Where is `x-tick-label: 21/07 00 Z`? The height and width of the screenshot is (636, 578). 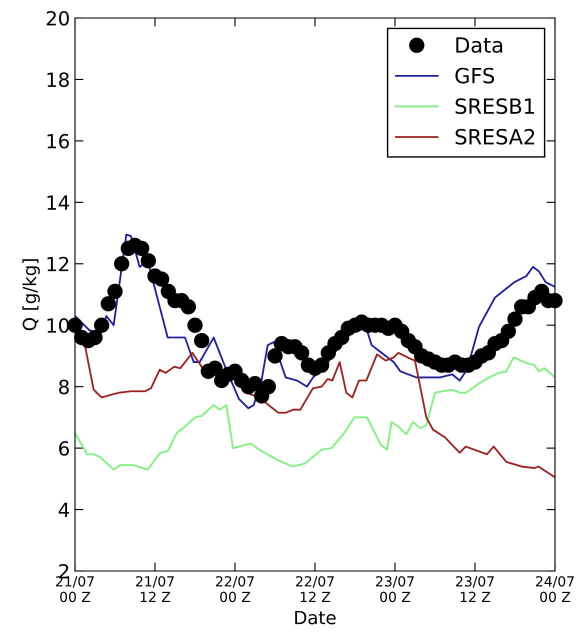 x-tick-label: 21/07 00 Z is located at coordinates (75, 589).